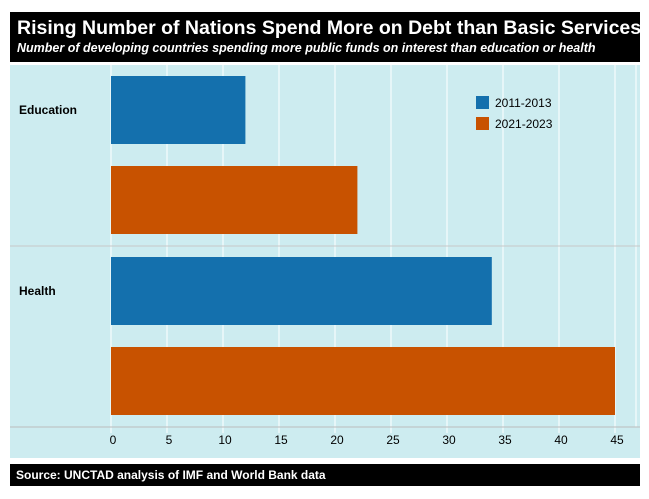  I want to click on x-tick-label: 20, so click(337, 440).